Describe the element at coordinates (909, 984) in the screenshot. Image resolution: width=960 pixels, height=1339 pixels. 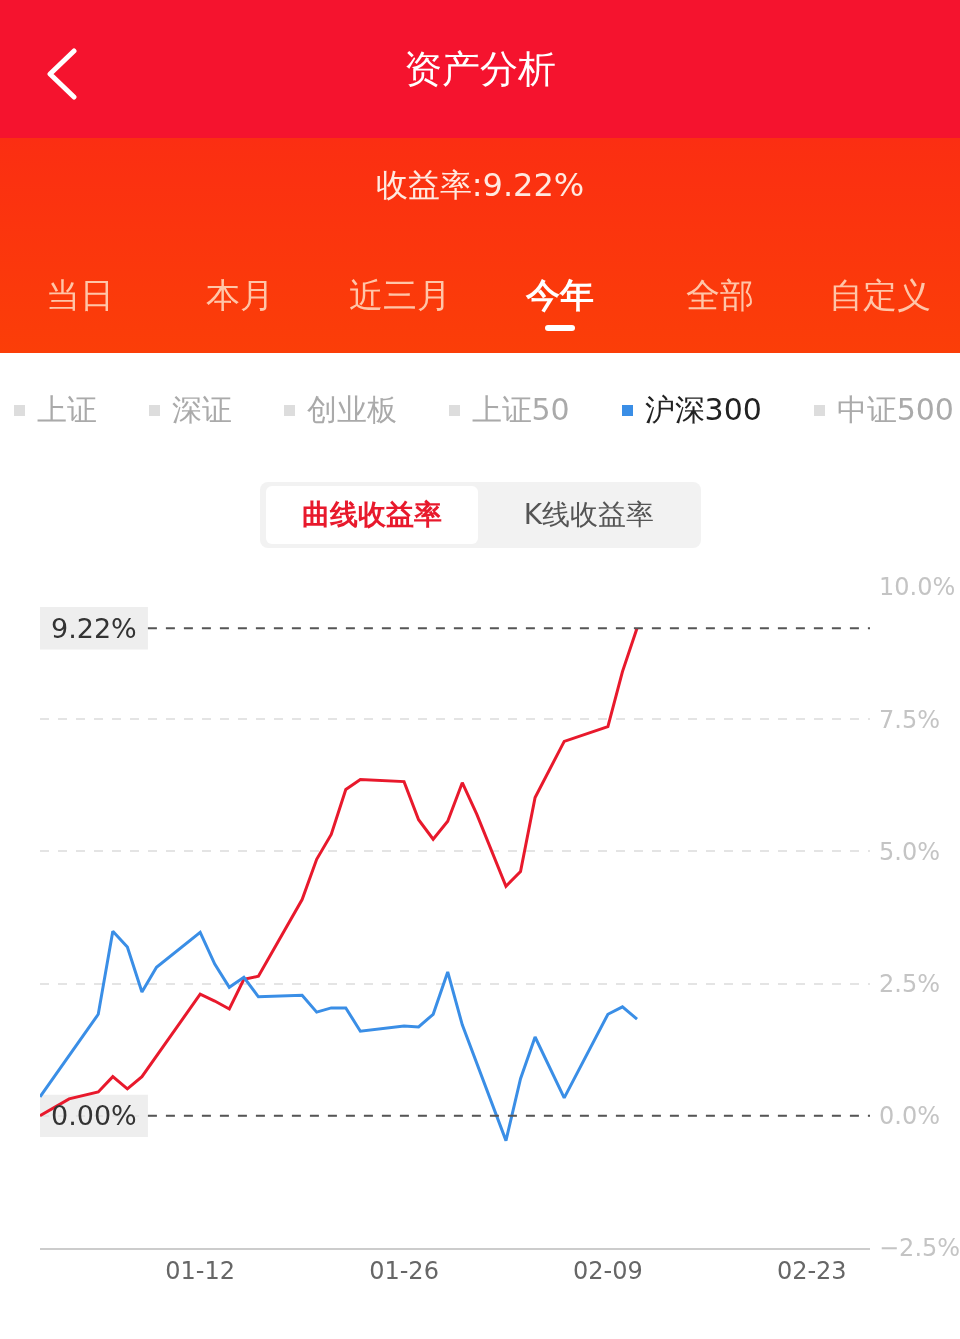
I see `y-tick-label: 2.5%` at that location.